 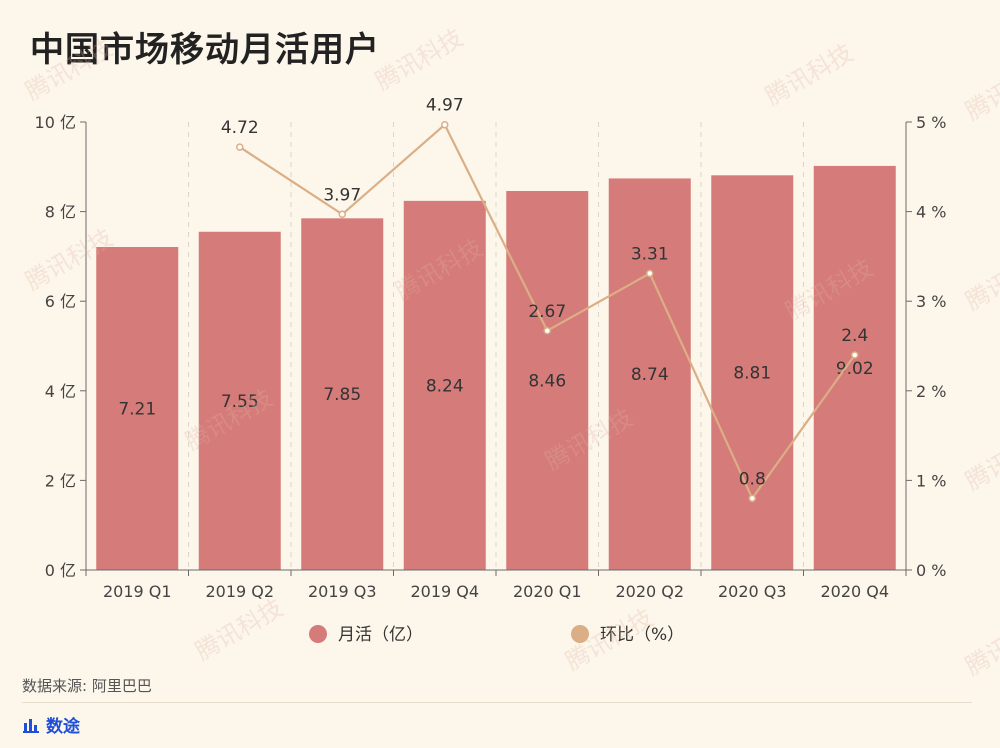 What do you see at coordinates (931, 480) in the screenshot?
I see `y-tick-label-right: 1 %` at bounding box center [931, 480].